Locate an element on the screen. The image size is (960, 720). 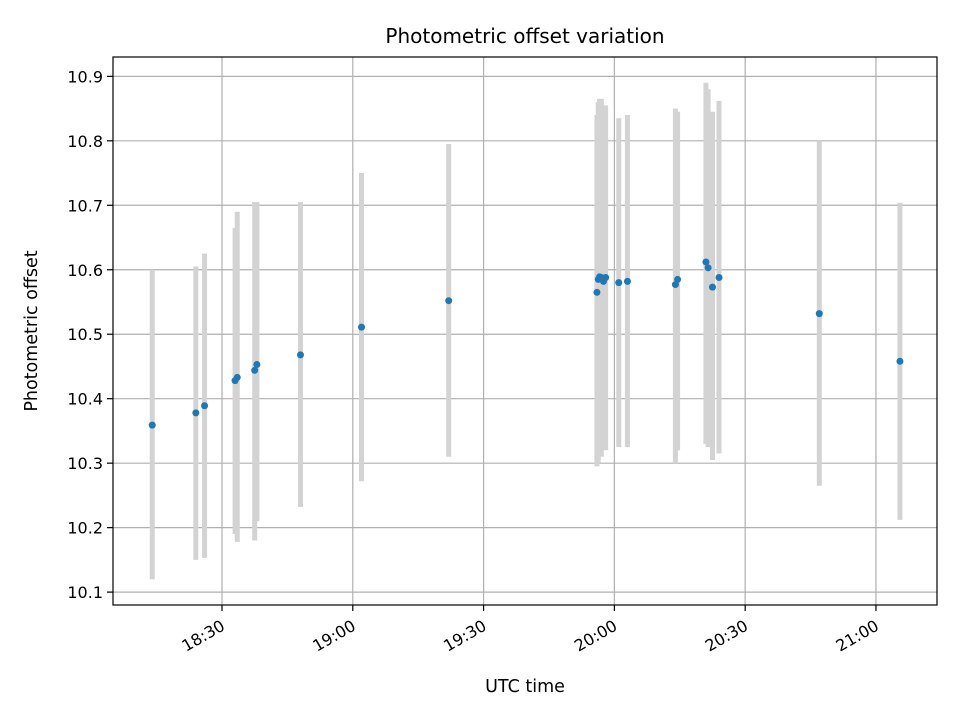
y-tick-label: 10.7 is located at coordinates (85, 205).